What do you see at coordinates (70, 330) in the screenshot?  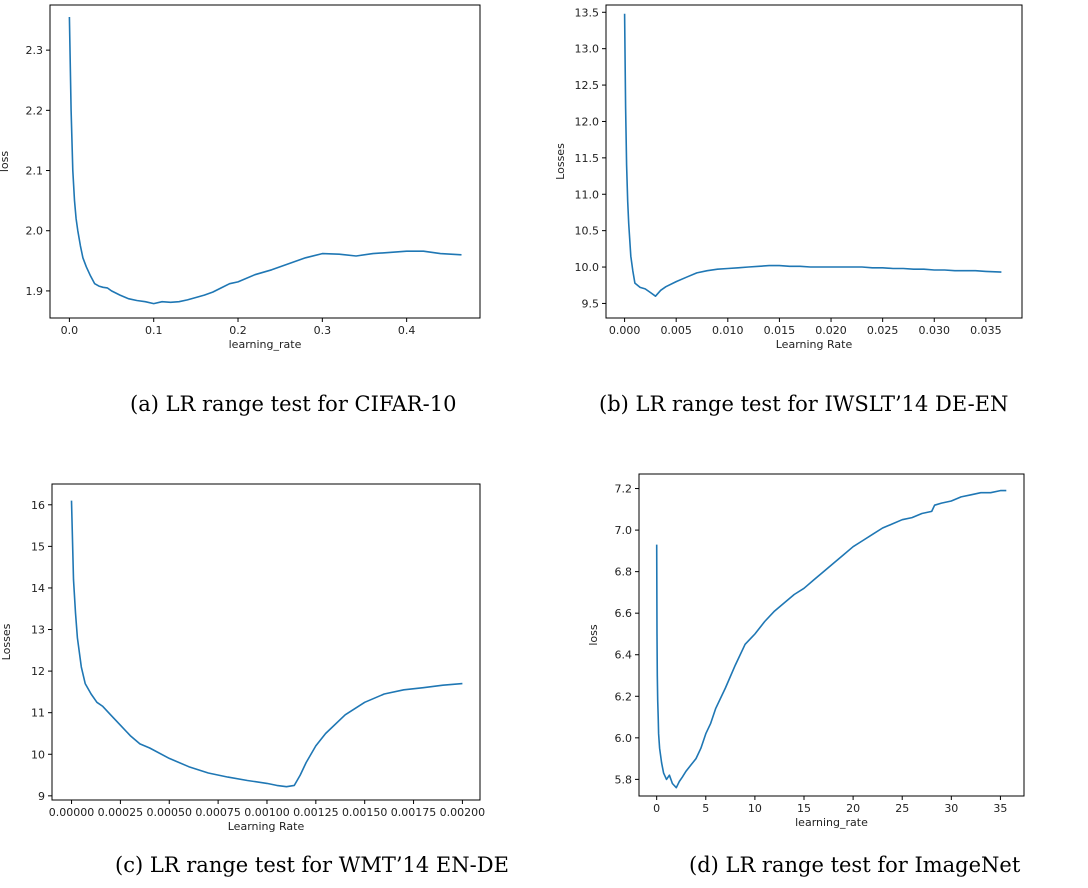 I see `x-tick-label: 0.0` at bounding box center [70, 330].